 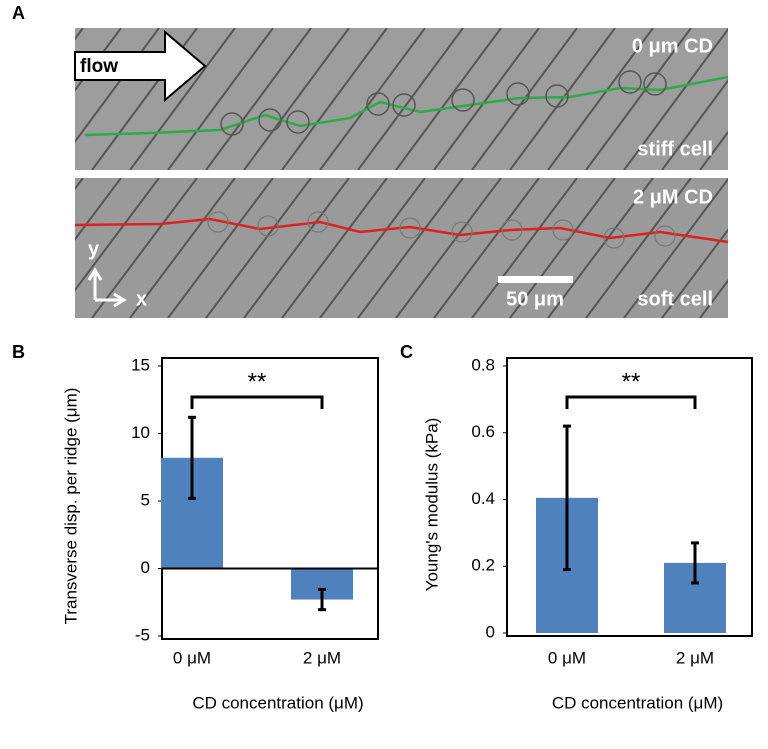 I want to click on panel-label: C, so click(x=406, y=352).